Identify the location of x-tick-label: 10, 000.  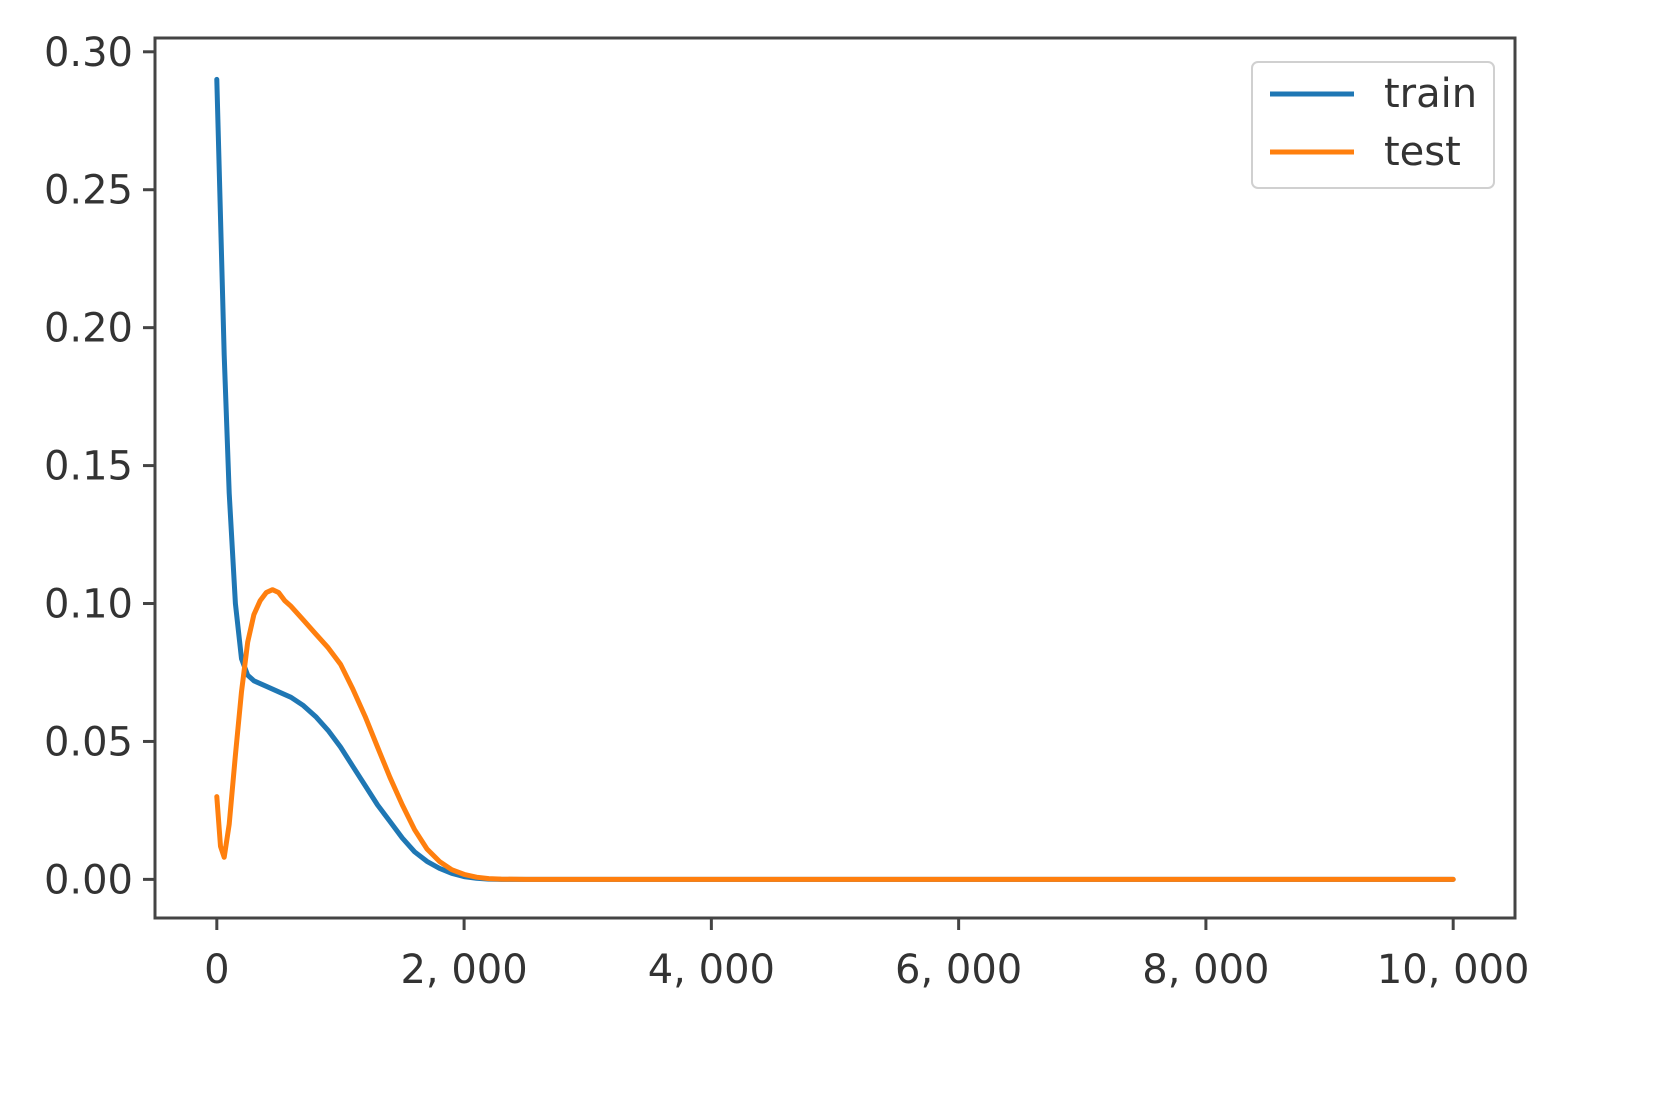
(1453, 970).